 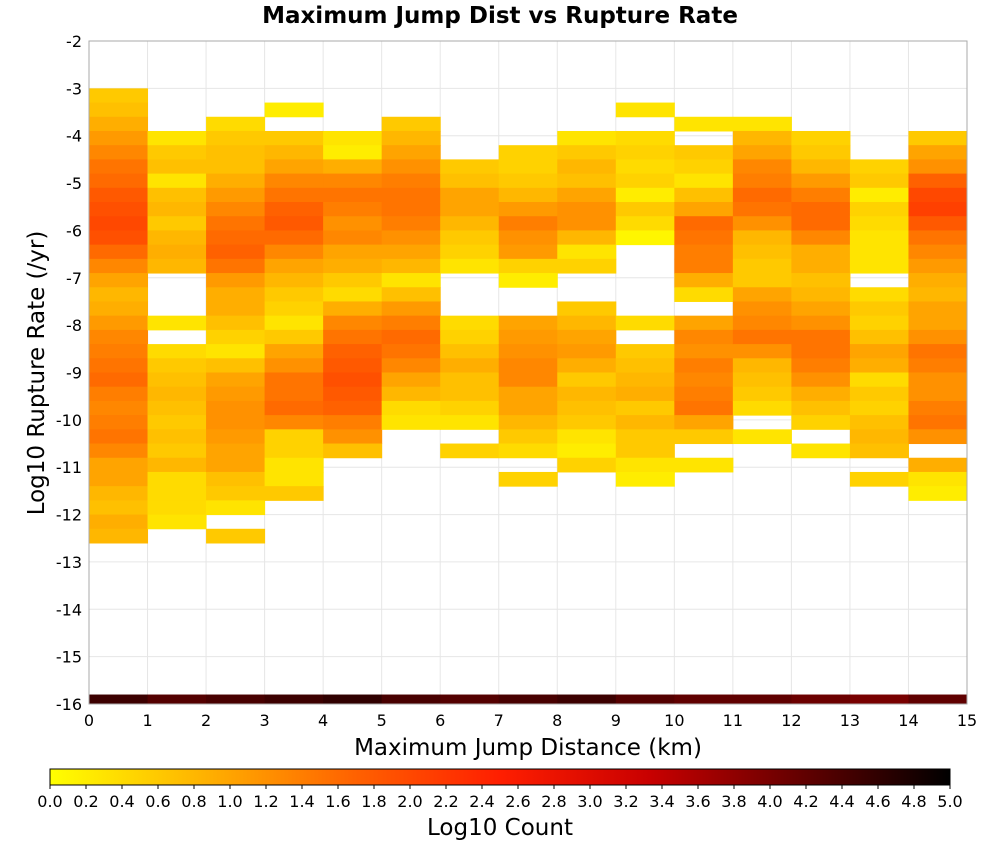 What do you see at coordinates (805, 801) in the screenshot?
I see `colorbar-tick-label: 4.2` at bounding box center [805, 801].